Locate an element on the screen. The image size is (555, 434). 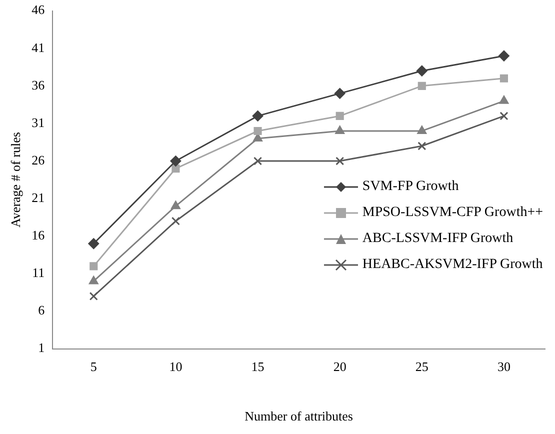
x-tick-label: 25 is located at coordinates (421, 366).